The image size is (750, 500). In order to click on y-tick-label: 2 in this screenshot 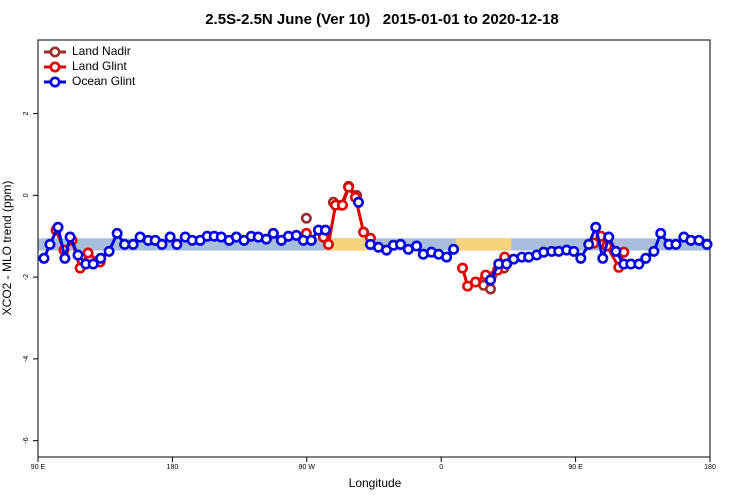, I will do `click(26, 114)`.